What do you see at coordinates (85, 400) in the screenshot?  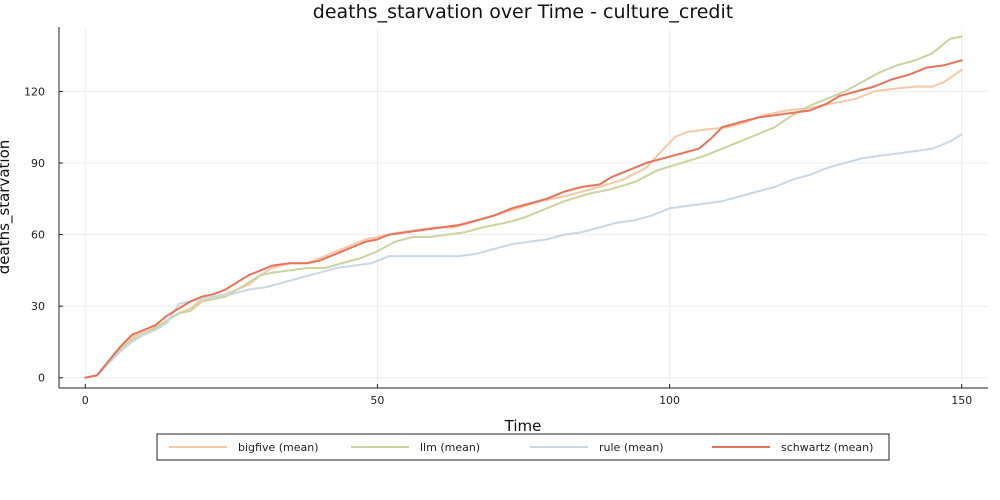 I see `x-tick-label: 0` at bounding box center [85, 400].